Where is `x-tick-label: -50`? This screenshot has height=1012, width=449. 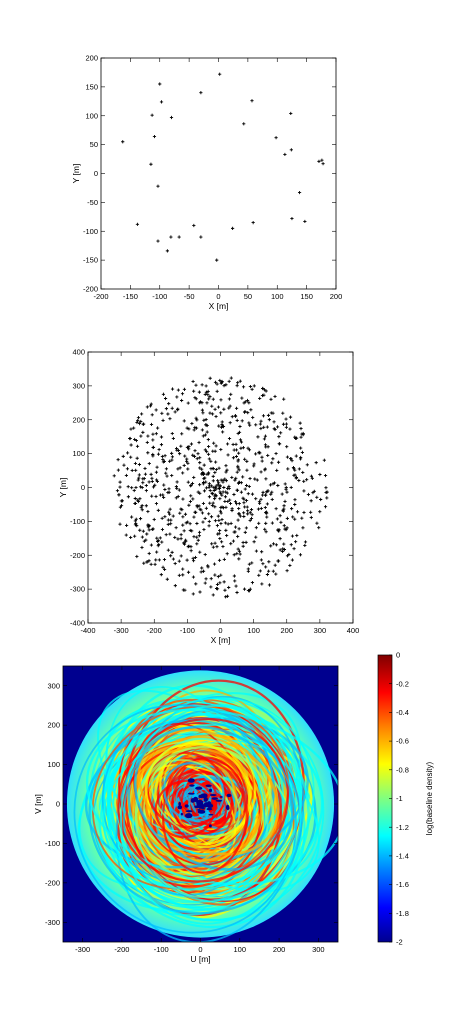
x-tick-label: -50 is located at coordinates (189, 296).